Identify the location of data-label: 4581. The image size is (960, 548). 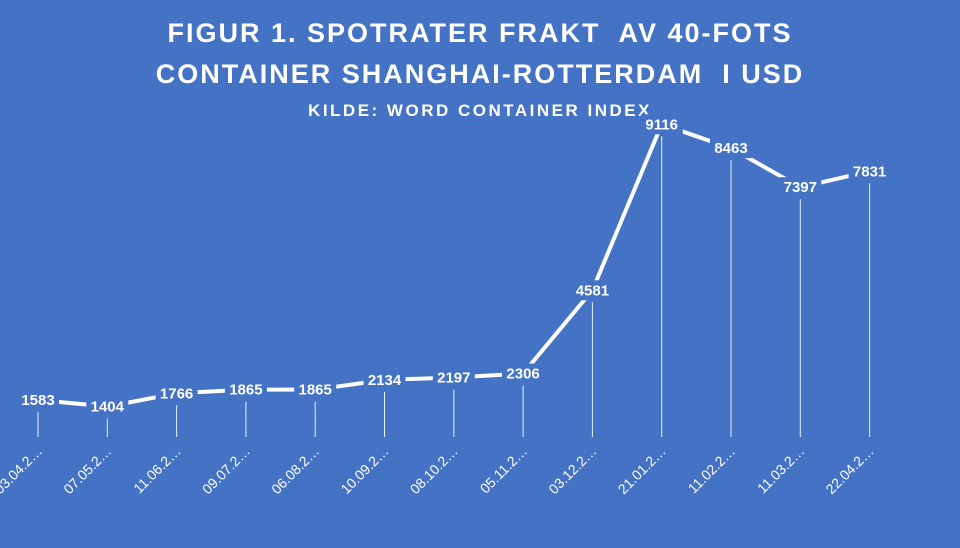
(592, 290).